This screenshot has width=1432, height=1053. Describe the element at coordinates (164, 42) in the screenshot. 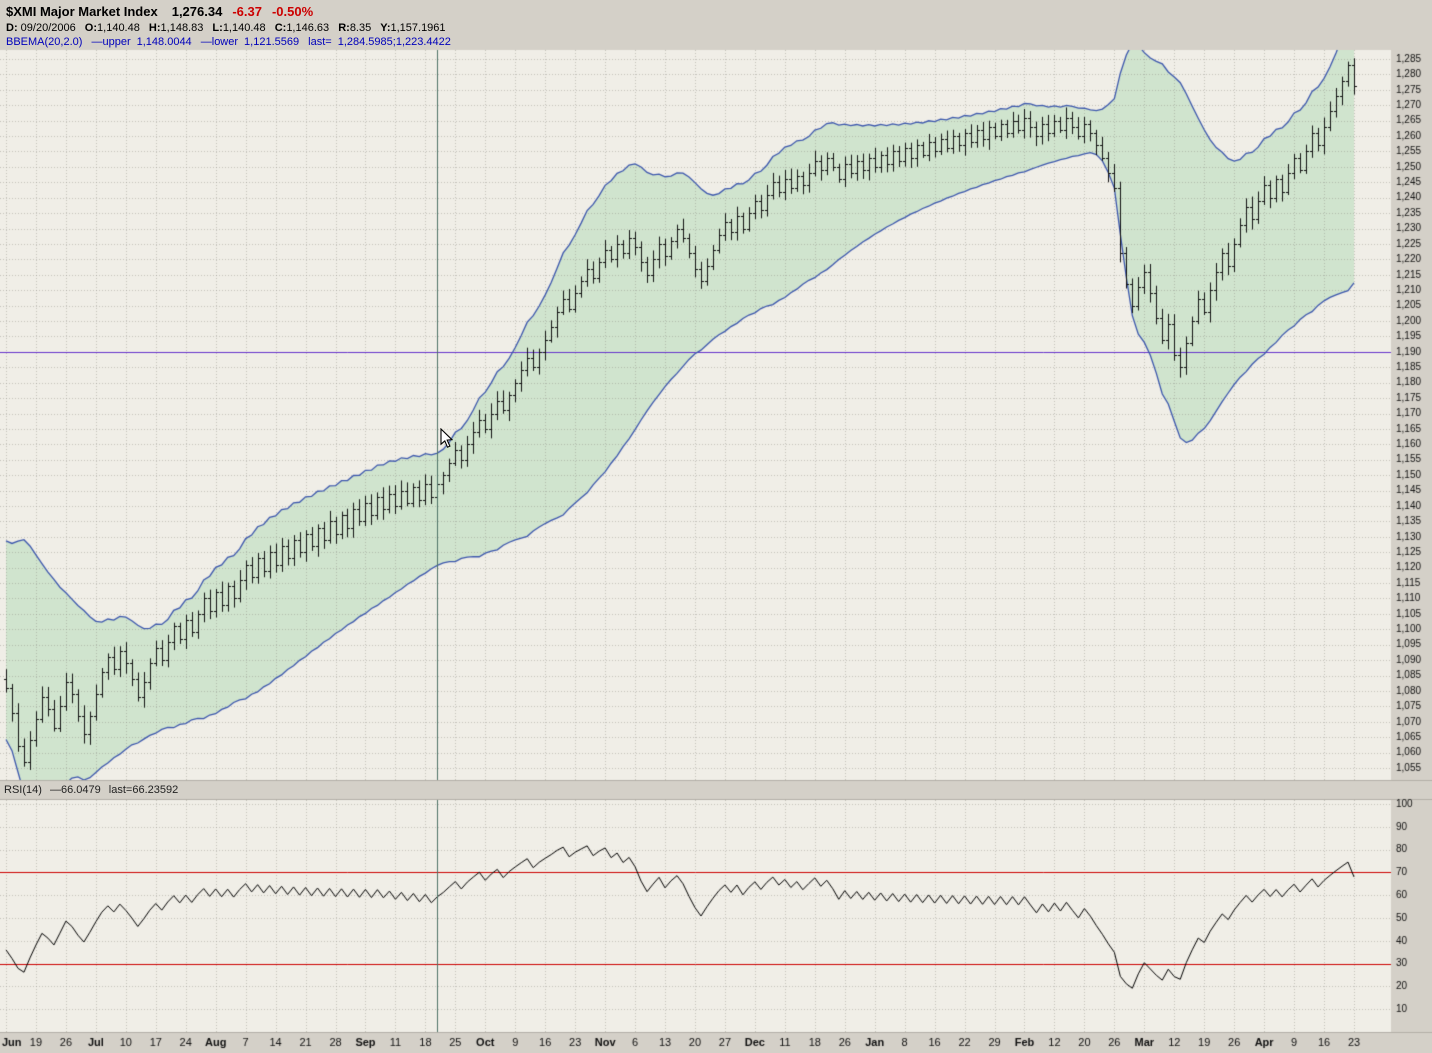

I see `band-upper-value: 1,148.0044` at that location.